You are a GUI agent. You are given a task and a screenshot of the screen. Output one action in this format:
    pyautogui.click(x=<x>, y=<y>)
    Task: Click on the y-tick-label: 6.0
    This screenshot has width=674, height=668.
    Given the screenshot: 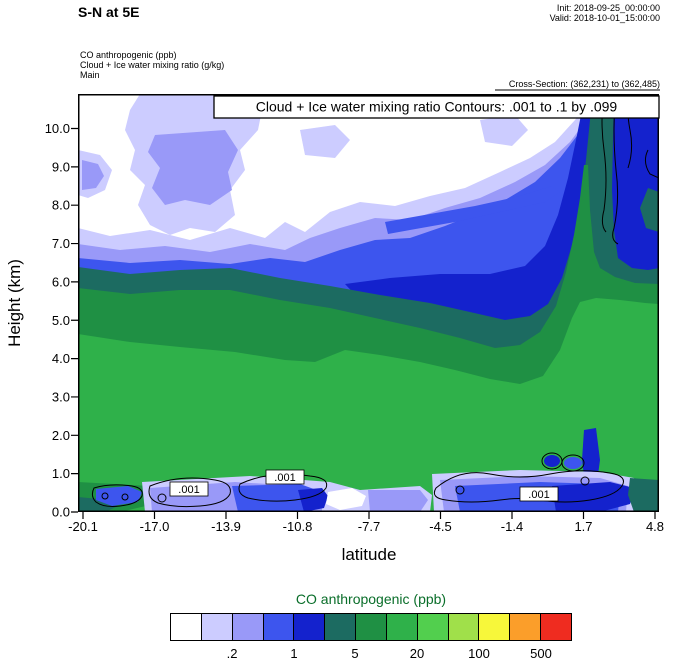 What is the action you would take?
    pyautogui.click(x=61, y=281)
    